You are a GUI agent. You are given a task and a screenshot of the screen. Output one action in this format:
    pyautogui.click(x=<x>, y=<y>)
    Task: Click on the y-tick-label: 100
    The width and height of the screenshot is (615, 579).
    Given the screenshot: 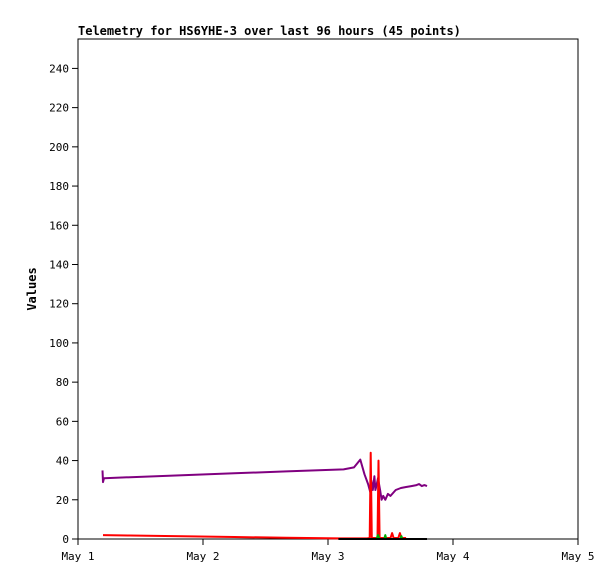 What is the action you would take?
    pyautogui.click(x=59, y=343)
    